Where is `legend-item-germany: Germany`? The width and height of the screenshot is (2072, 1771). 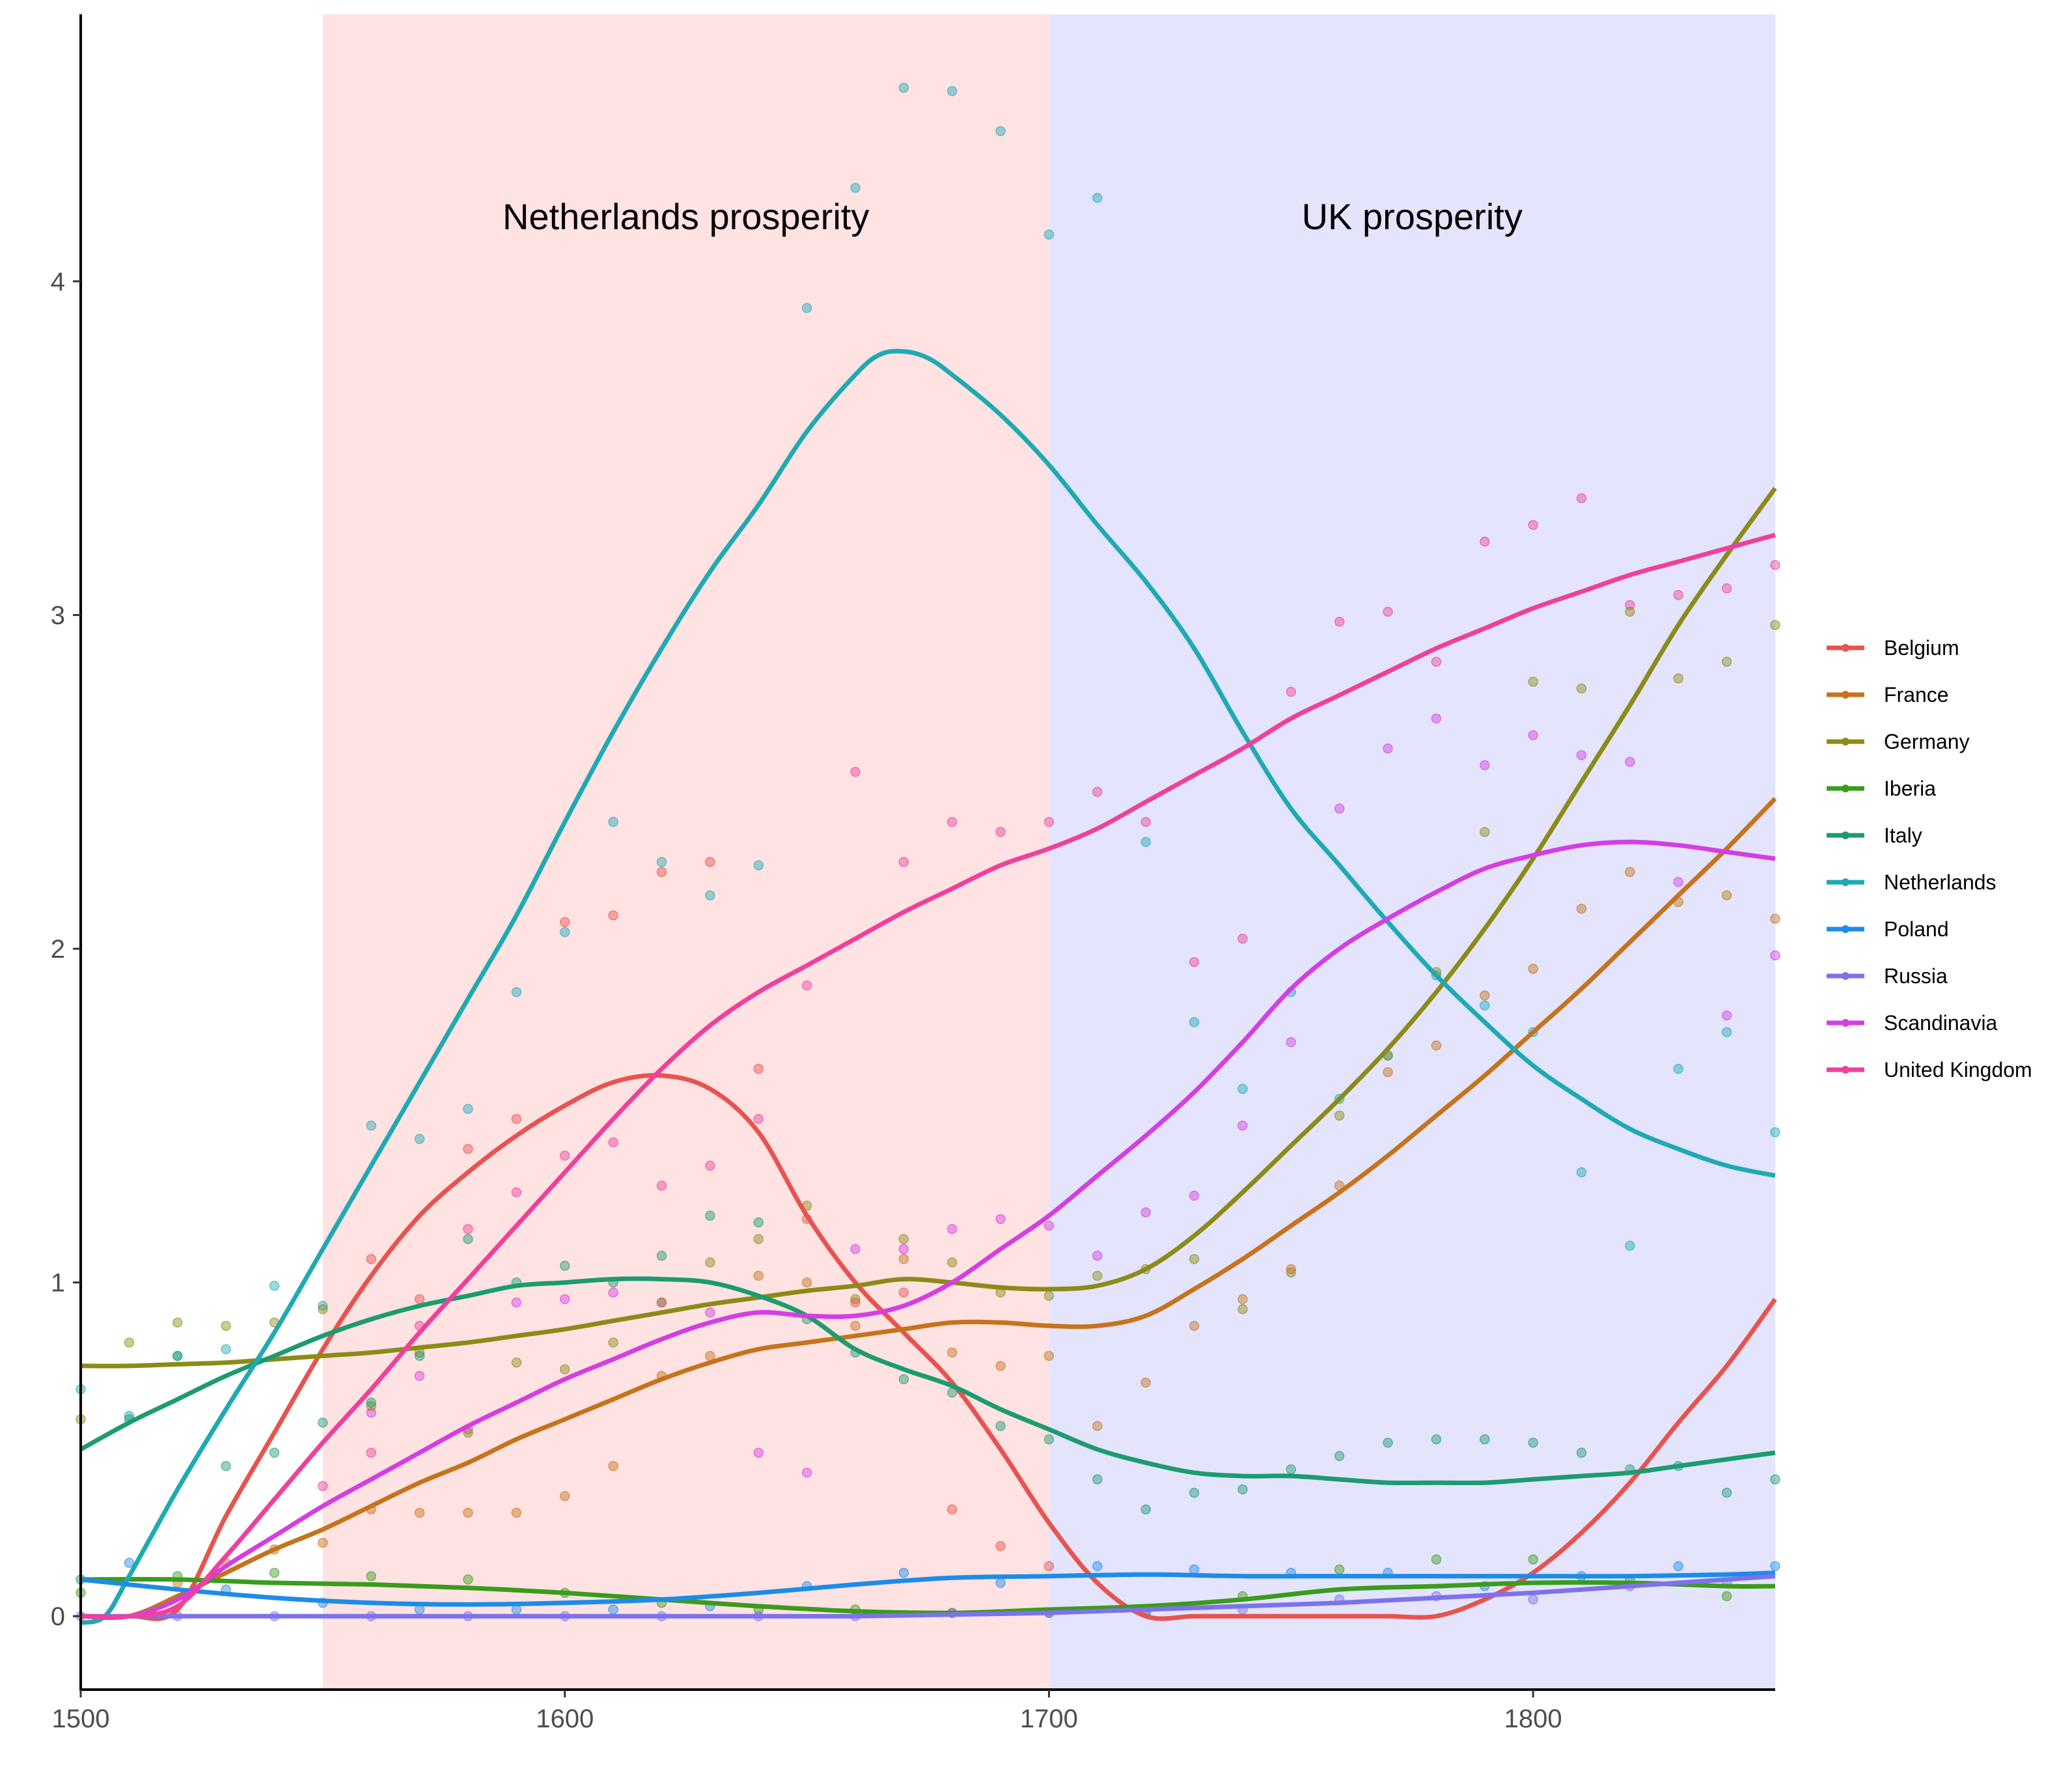 legend-item-germany: Germany is located at coordinates (1898, 741).